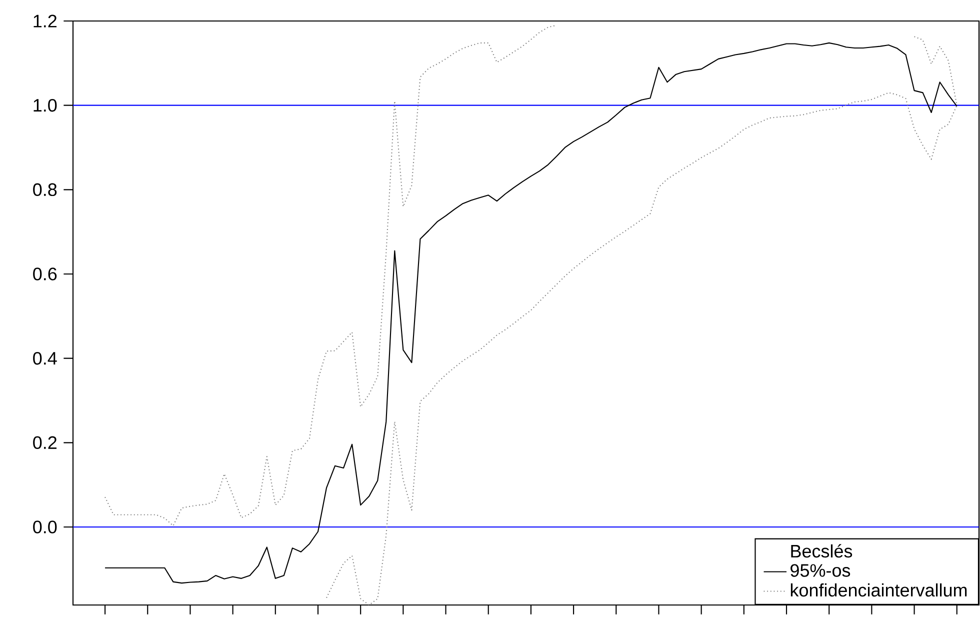  What do you see at coordinates (45, 443) in the screenshot?
I see `y-tick-label: 0.2` at bounding box center [45, 443].